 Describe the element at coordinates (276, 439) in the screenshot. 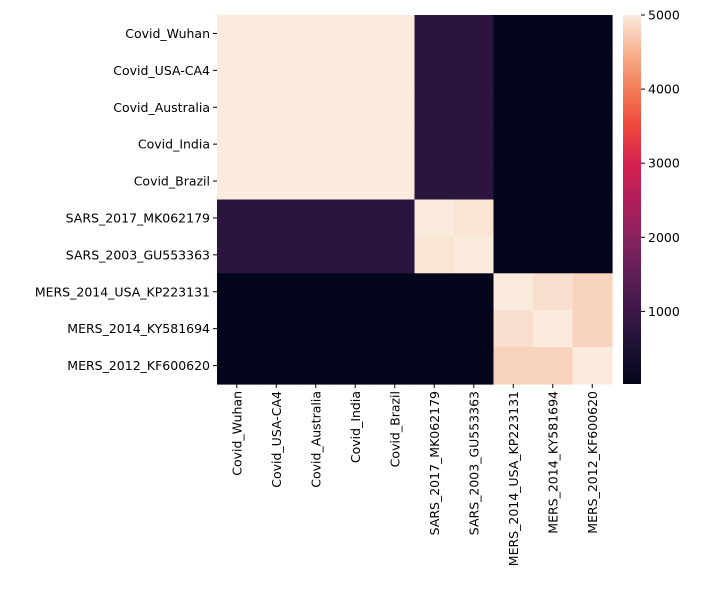

I see `column-tick-label: Covid_USA-CA4` at that location.